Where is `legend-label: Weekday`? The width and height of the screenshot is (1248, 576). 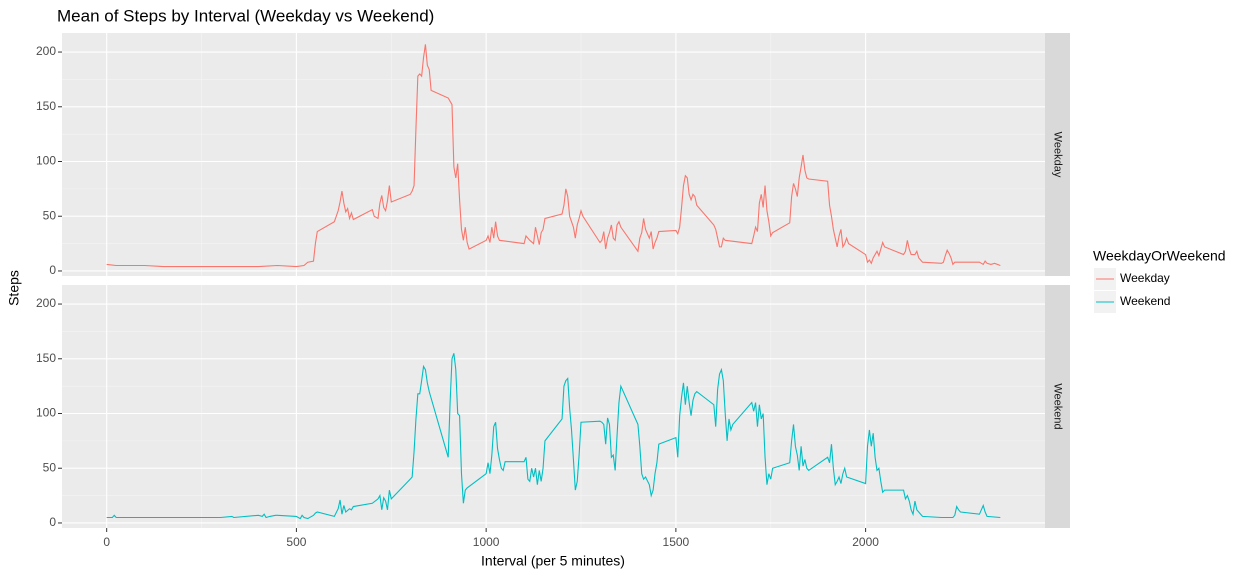
legend-label: Weekday is located at coordinates (1145, 278).